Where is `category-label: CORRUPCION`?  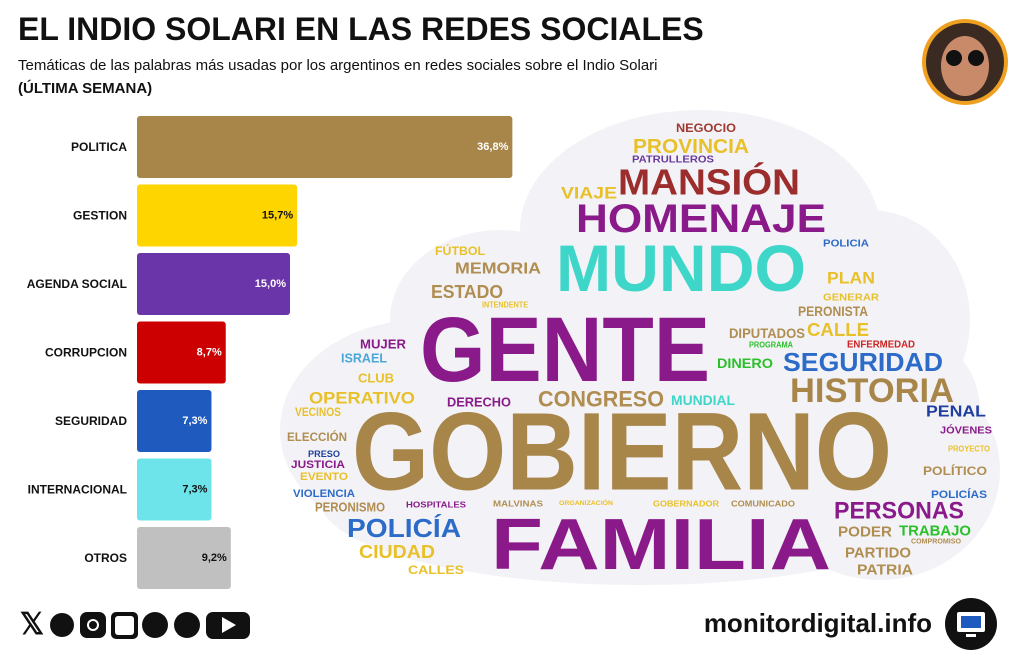
category-label: CORRUPCION is located at coordinates (86, 353).